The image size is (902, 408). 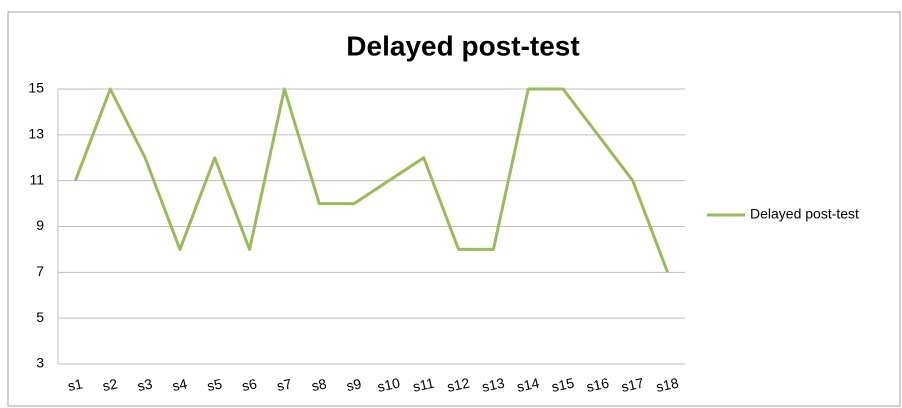 What do you see at coordinates (249, 384) in the screenshot?
I see `x-tick-label: s6` at bounding box center [249, 384].